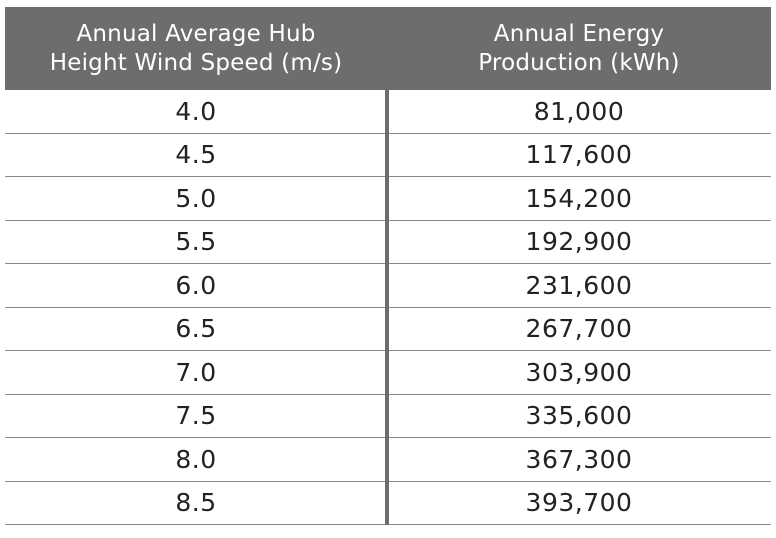 This screenshot has width=776, height=538. I want to click on energy-production-cell: 267,700, so click(579, 329).